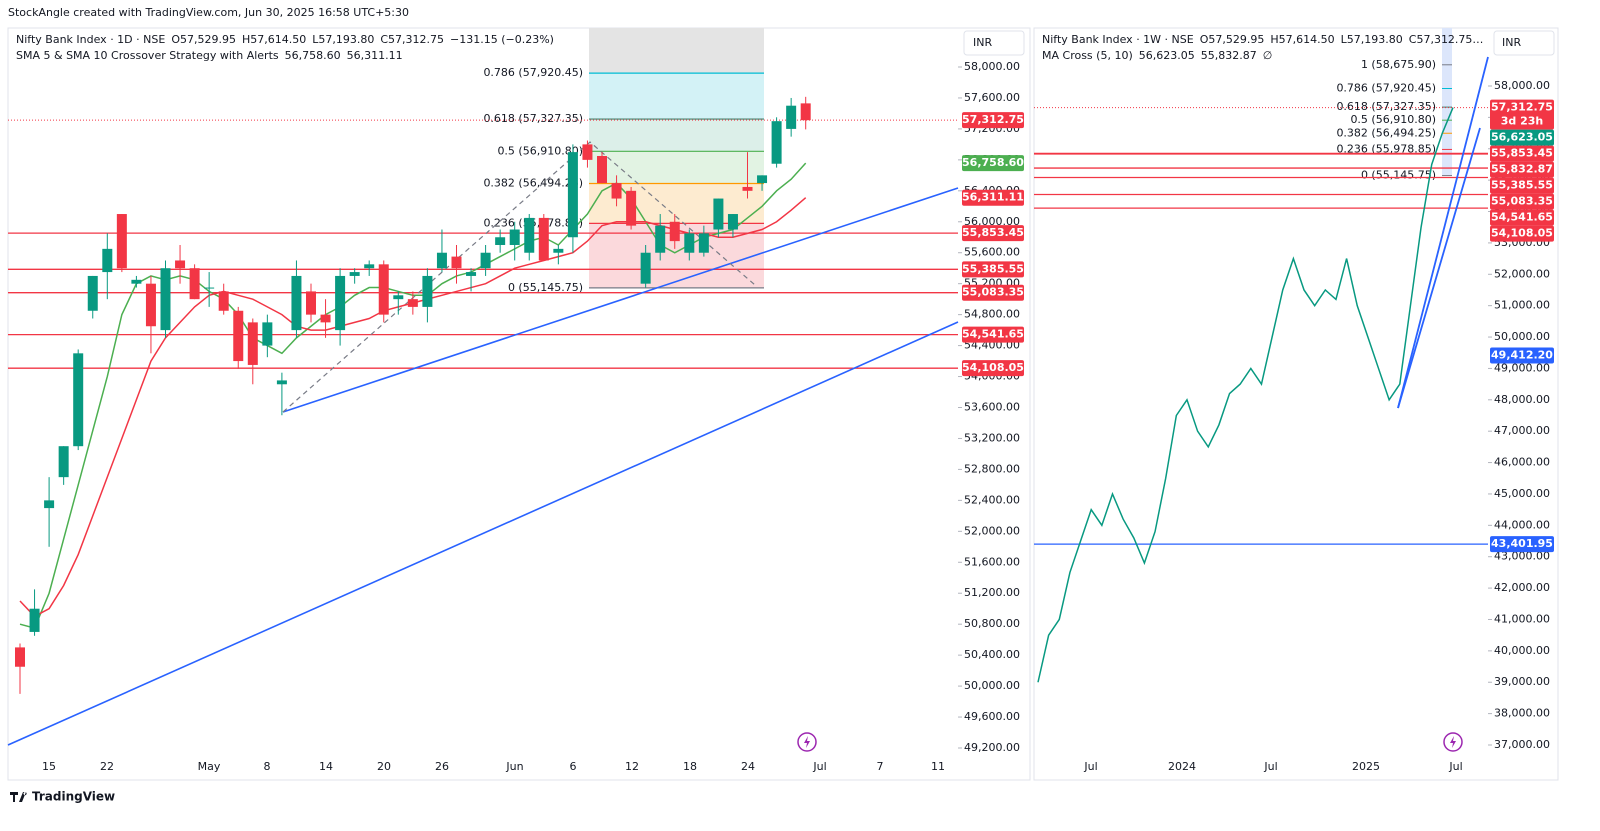 This screenshot has width=1600, height=831. What do you see at coordinates (992, 437) in the screenshot?
I see `y-tick-label: 53,200.00` at bounding box center [992, 437].